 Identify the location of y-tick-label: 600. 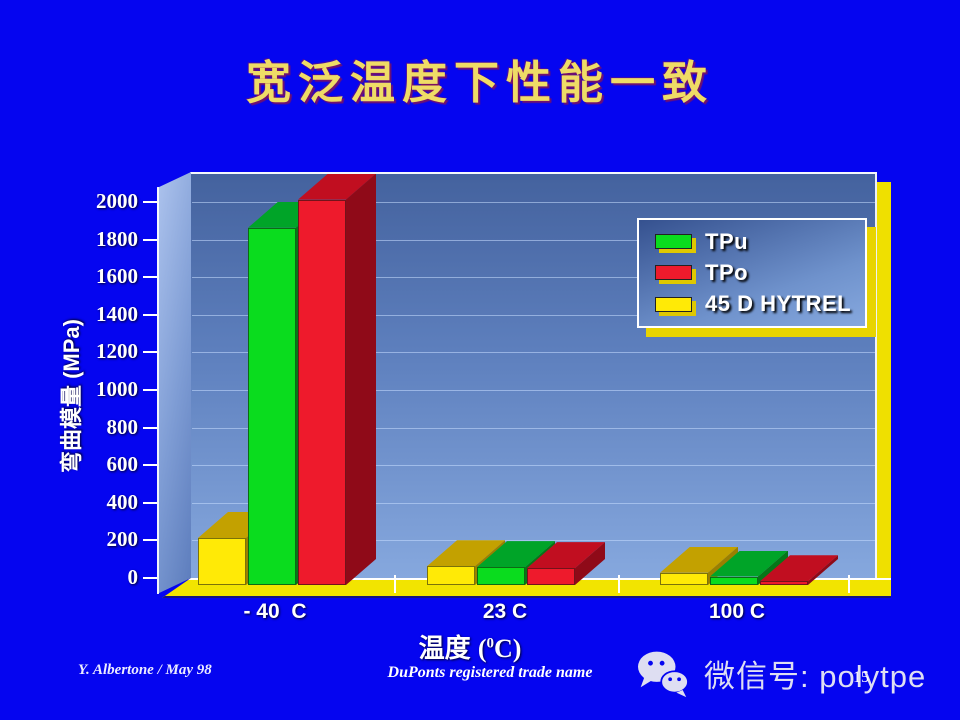
(122, 464).